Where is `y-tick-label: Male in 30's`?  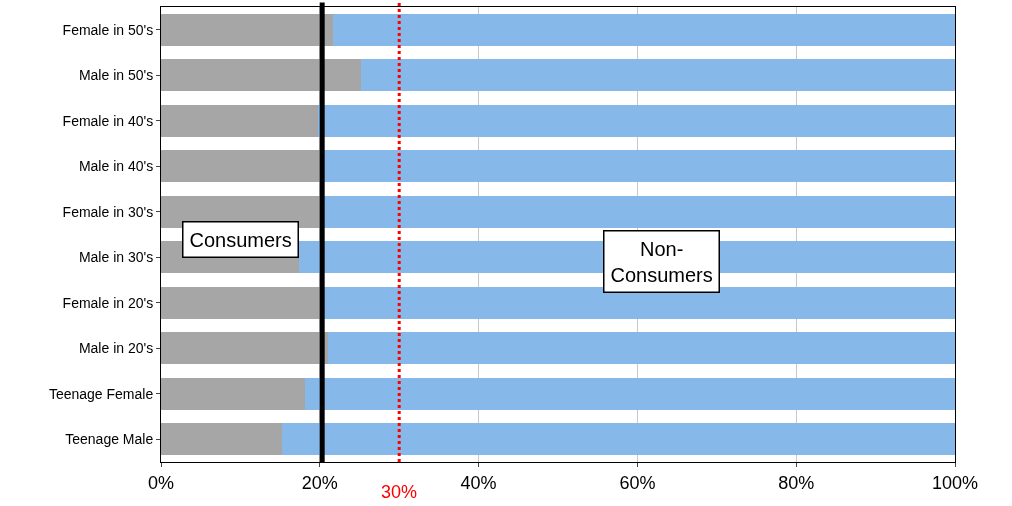
y-tick-label: Male in 30's is located at coordinates (116, 257).